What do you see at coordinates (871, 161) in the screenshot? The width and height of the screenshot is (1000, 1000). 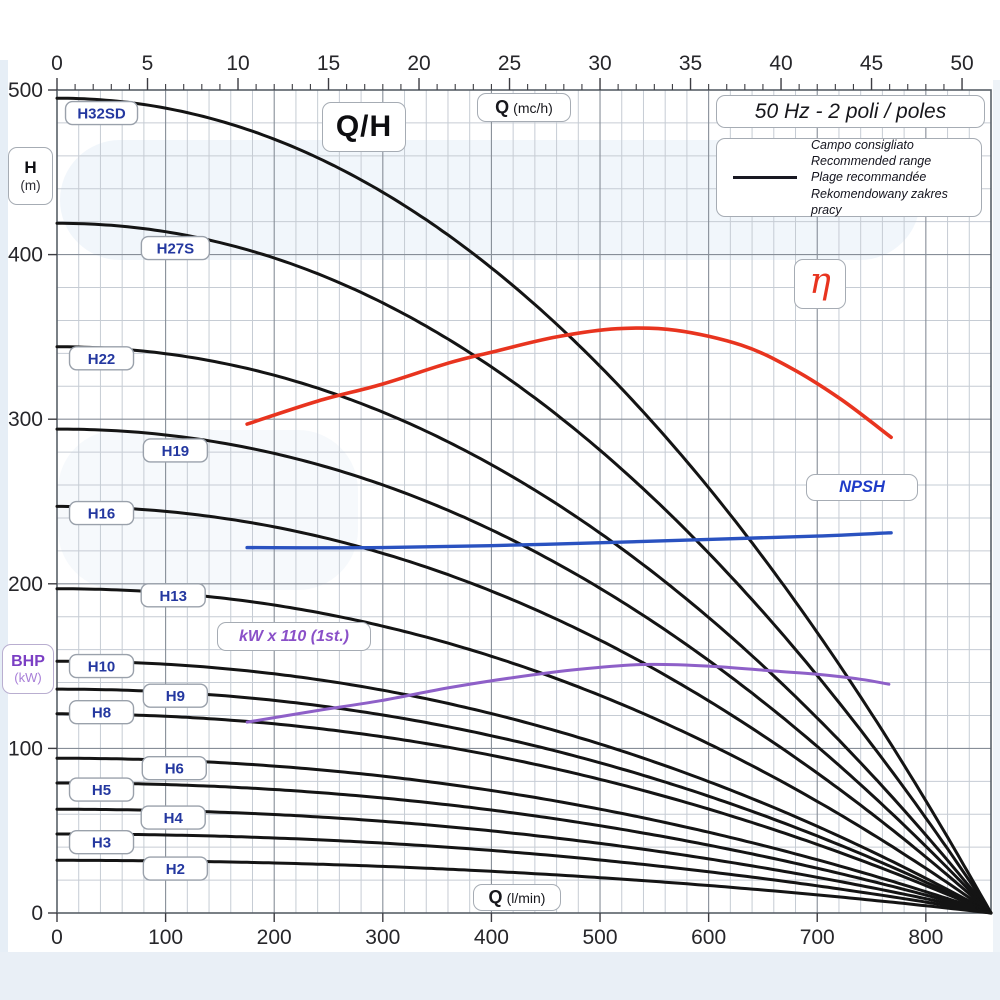 I see `legend-text: Recommended range` at bounding box center [871, 161].